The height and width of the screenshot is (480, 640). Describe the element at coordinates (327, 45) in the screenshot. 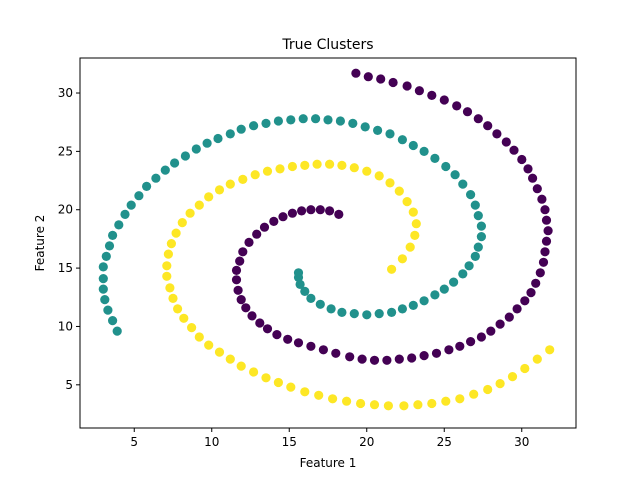

I see `chart-title: True Clusters` at that location.